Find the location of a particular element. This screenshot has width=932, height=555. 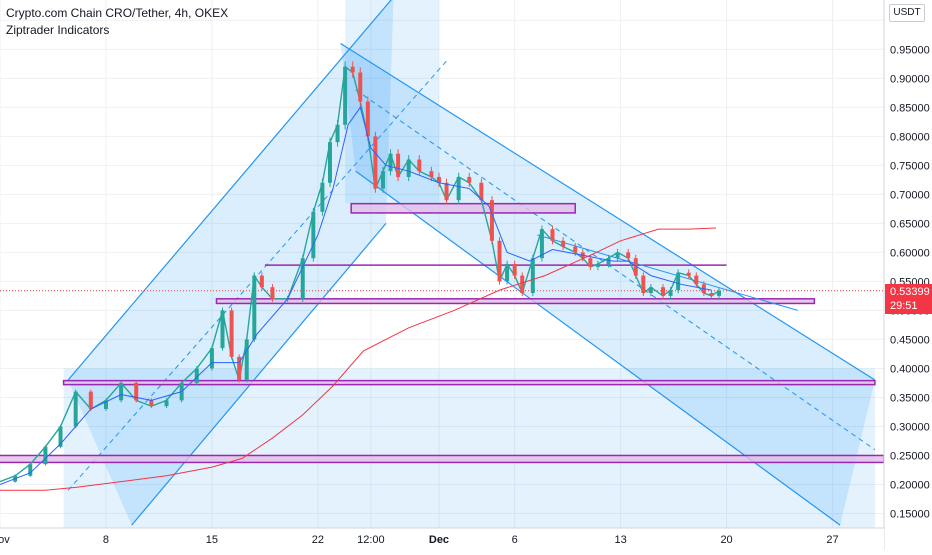

x-tick-label: Dec is located at coordinates (439, 540).